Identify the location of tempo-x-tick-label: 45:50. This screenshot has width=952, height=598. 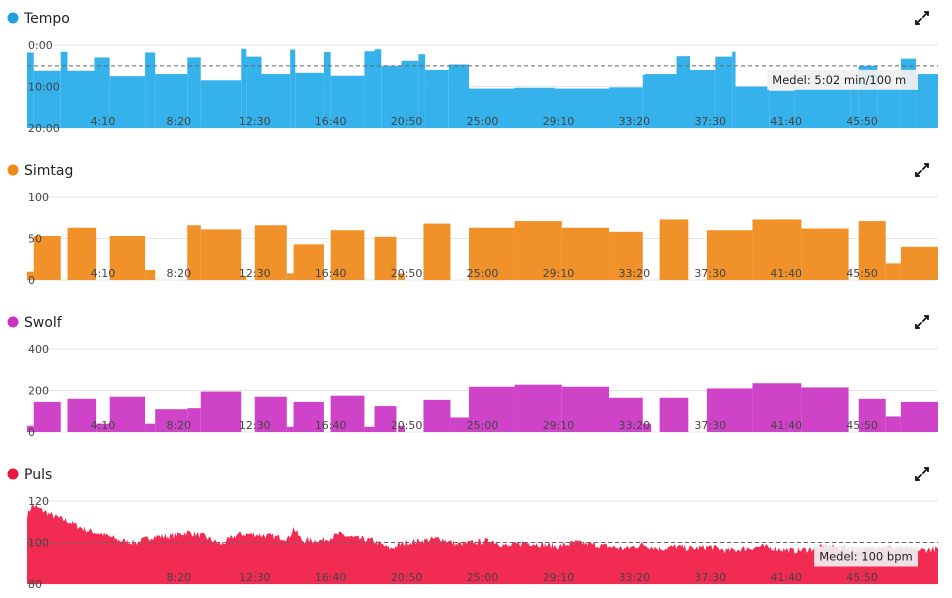
(862, 121).